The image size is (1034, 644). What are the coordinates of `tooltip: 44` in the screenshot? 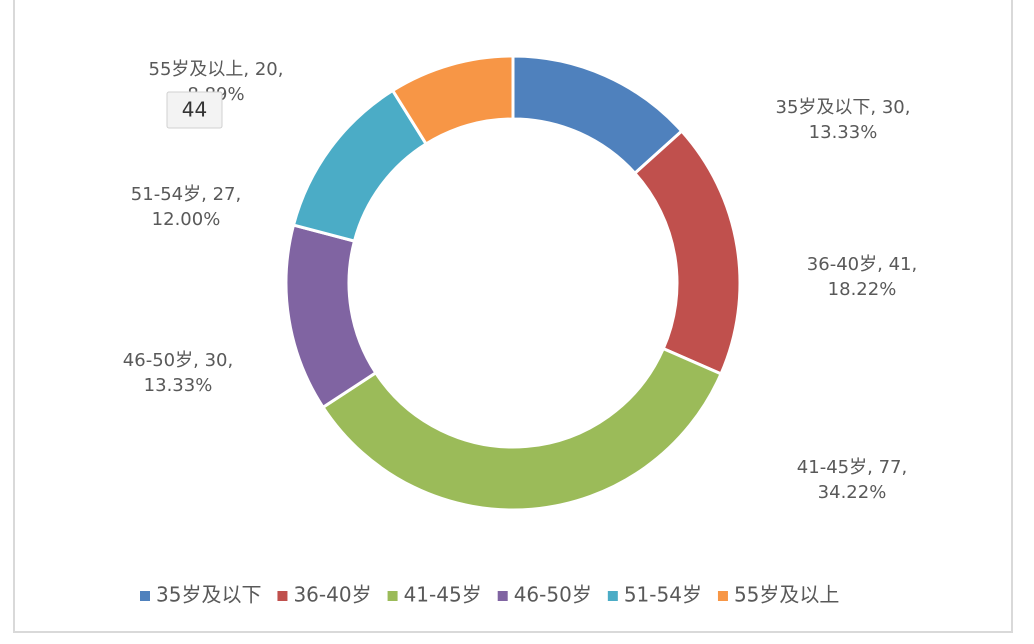 It's located at (194, 110).